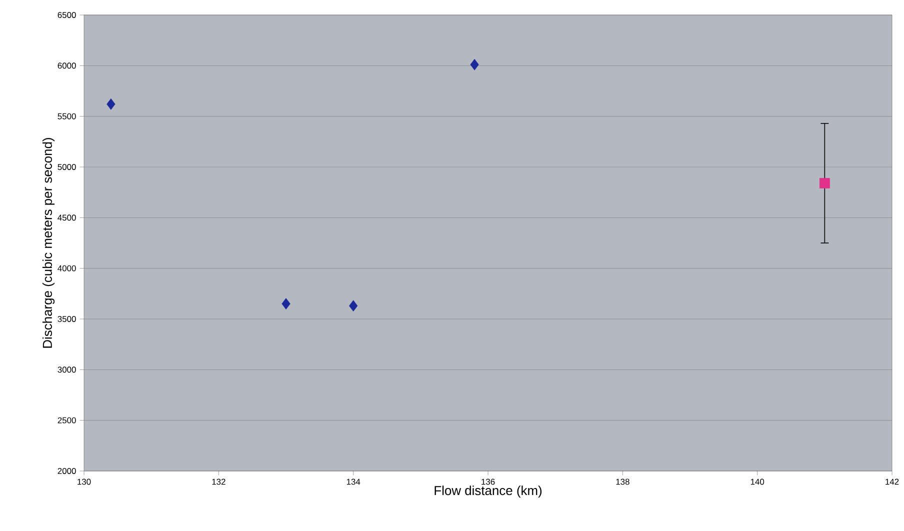 The height and width of the screenshot is (531, 904). Describe the element at coordinates (67, 217) in the screenshot. I see `y-tick-label: 4500` at that location.